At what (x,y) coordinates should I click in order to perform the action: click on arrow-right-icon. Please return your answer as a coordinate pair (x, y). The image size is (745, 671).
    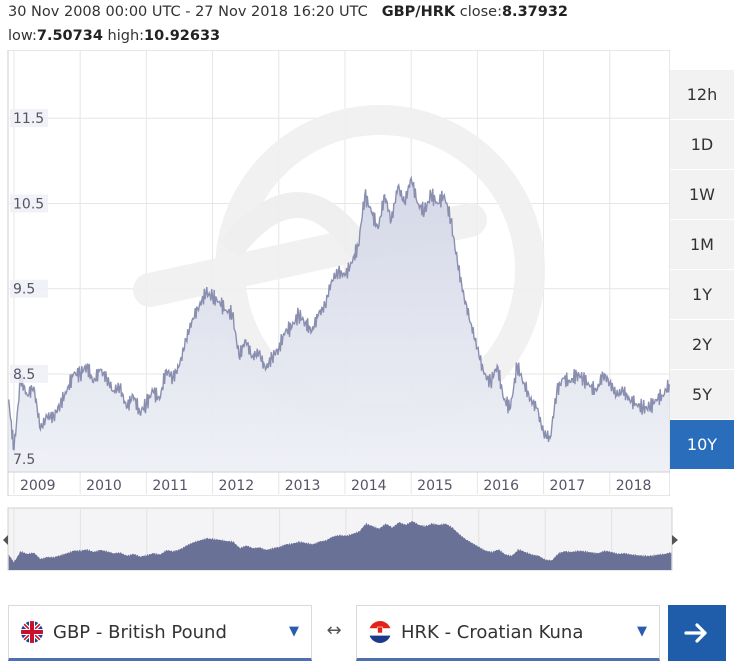
    Looking at the image, I should click on (695, 633).